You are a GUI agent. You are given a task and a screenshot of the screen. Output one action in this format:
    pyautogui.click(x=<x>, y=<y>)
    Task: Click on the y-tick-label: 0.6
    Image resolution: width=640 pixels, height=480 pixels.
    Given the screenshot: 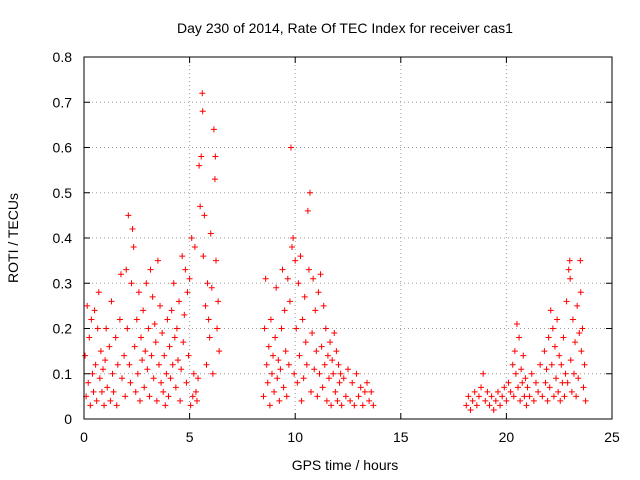 What is the action you would take?
    pyautogui.click(x=63, y=148)
    